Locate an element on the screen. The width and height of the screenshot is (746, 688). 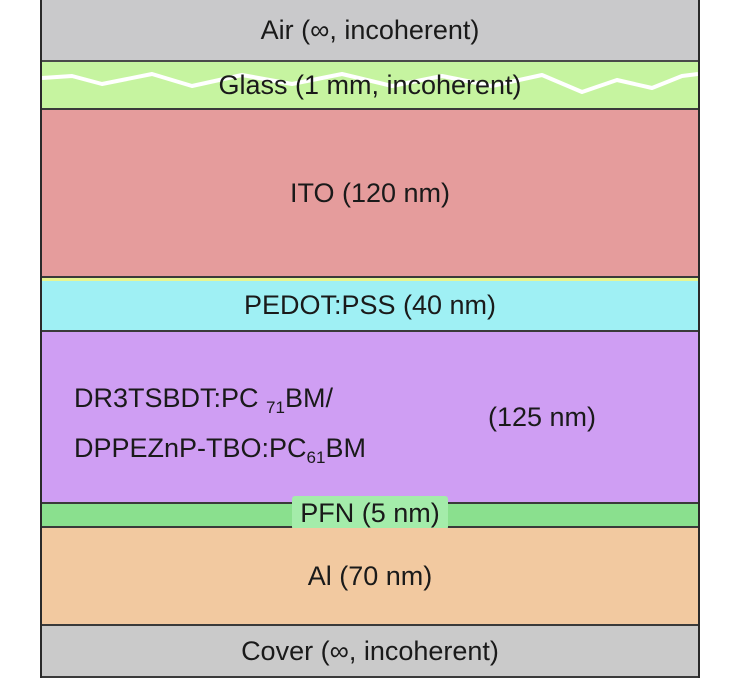
al-layer: Al (70 nm) is located at coordinates (370, 577).